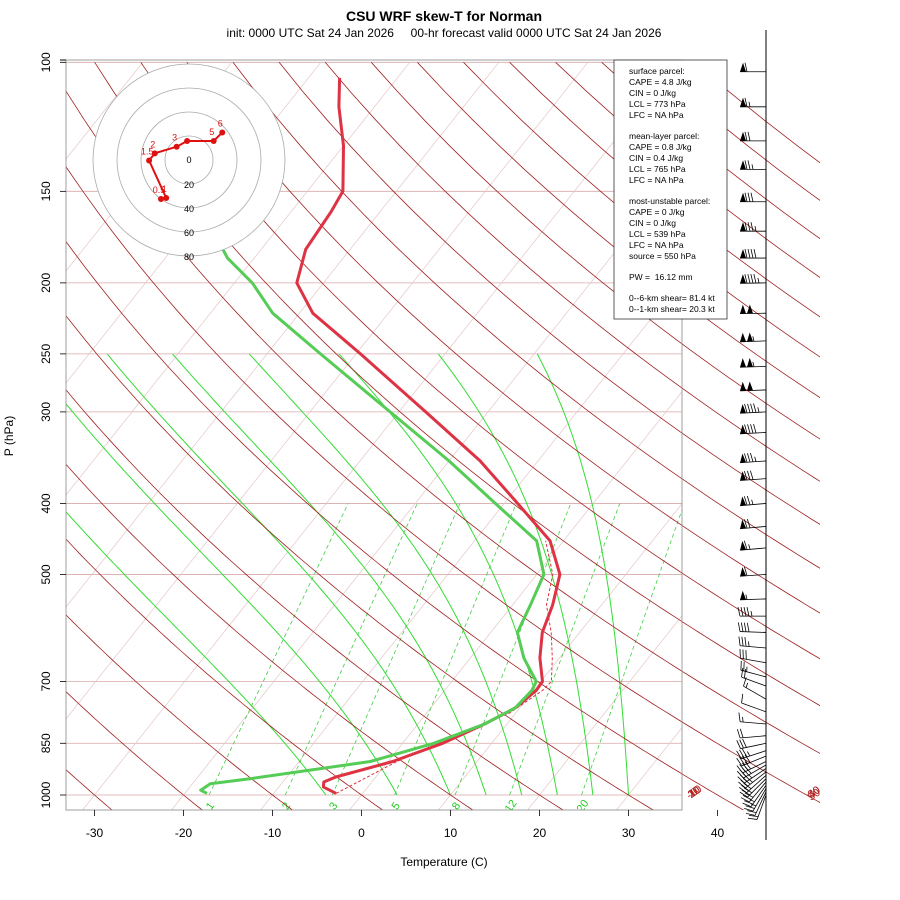 The width and height of the screenshot is (900, 900). I want to click on y-tick-label: 850, so click(46, 743).